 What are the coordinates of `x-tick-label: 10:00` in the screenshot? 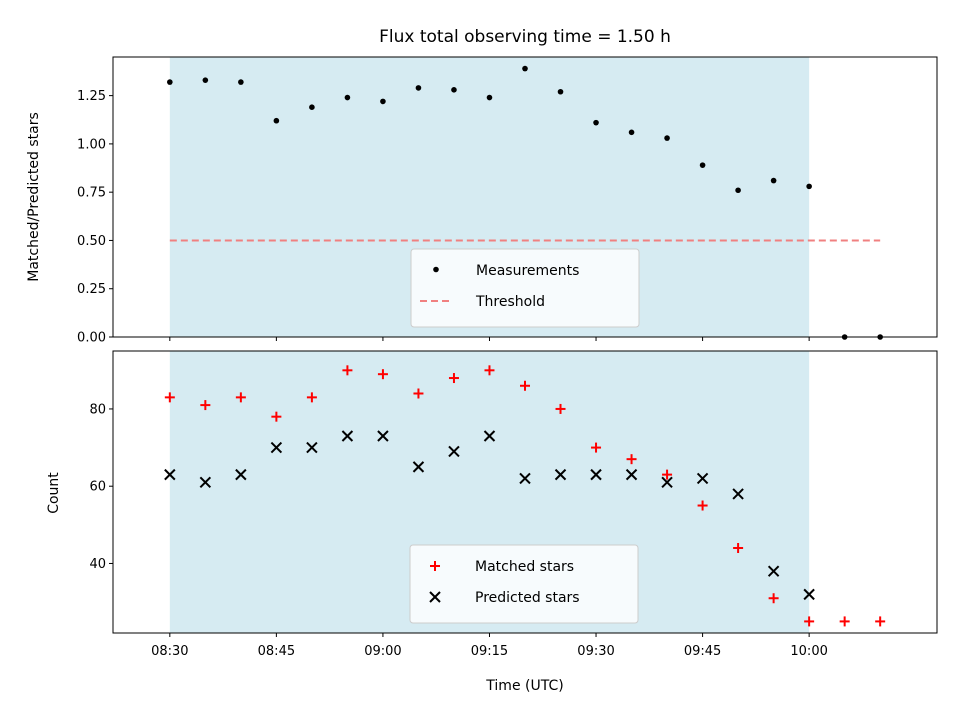 It's located at (808, 651).